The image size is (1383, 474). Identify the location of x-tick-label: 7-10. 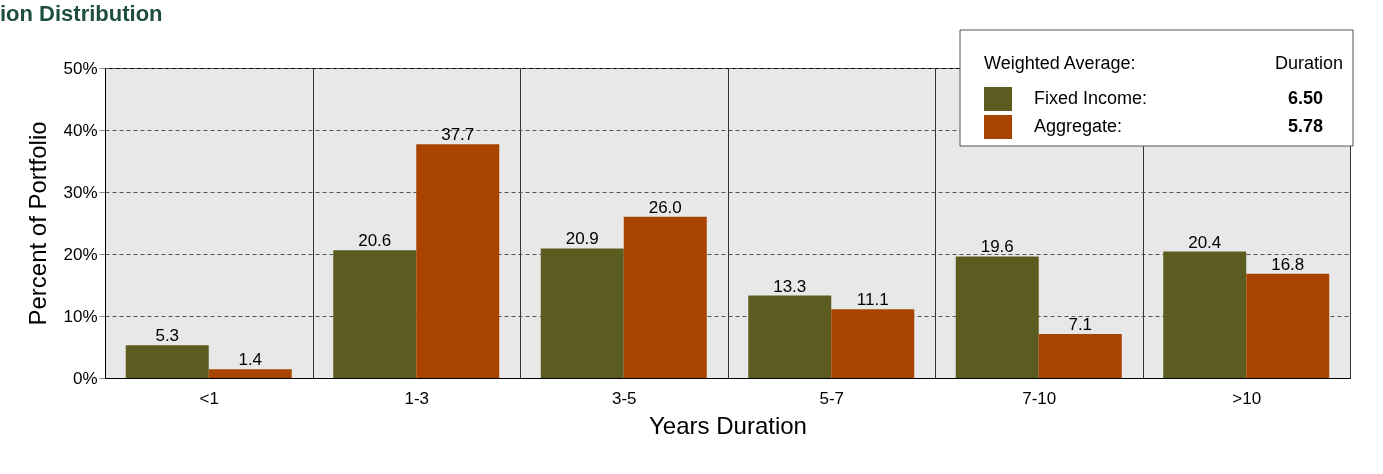
(1039, 398).